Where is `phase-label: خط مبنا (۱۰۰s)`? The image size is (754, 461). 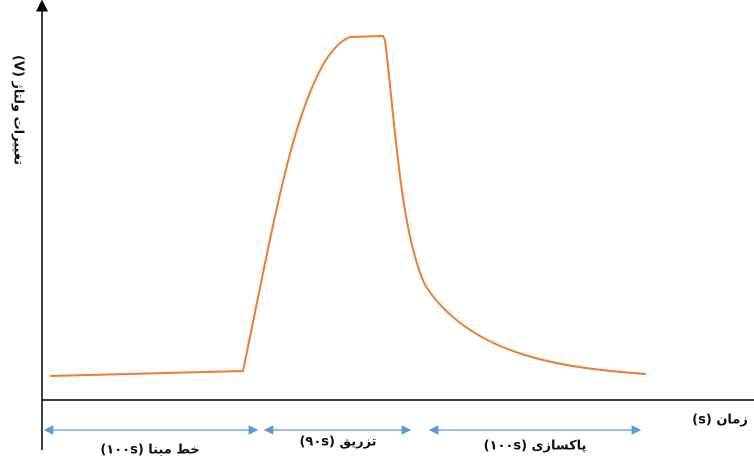 phase-label: خط مبنا (۱۰۰s) is located at coordinates (149, 450).